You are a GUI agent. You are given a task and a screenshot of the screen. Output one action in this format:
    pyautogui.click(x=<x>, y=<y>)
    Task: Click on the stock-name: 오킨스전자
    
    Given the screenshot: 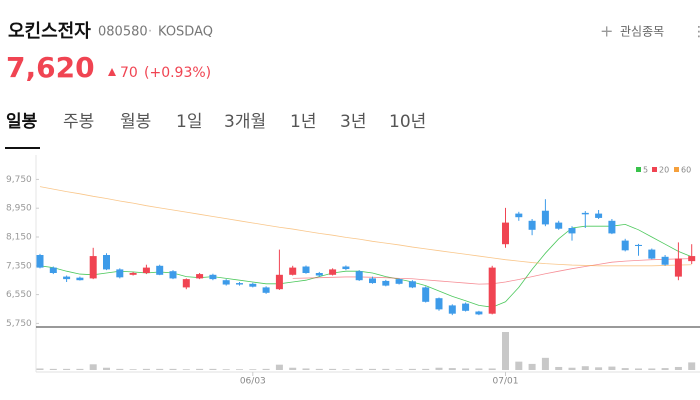 What is the action you would take?
    pyautogui.click(x=49, y=31)
    